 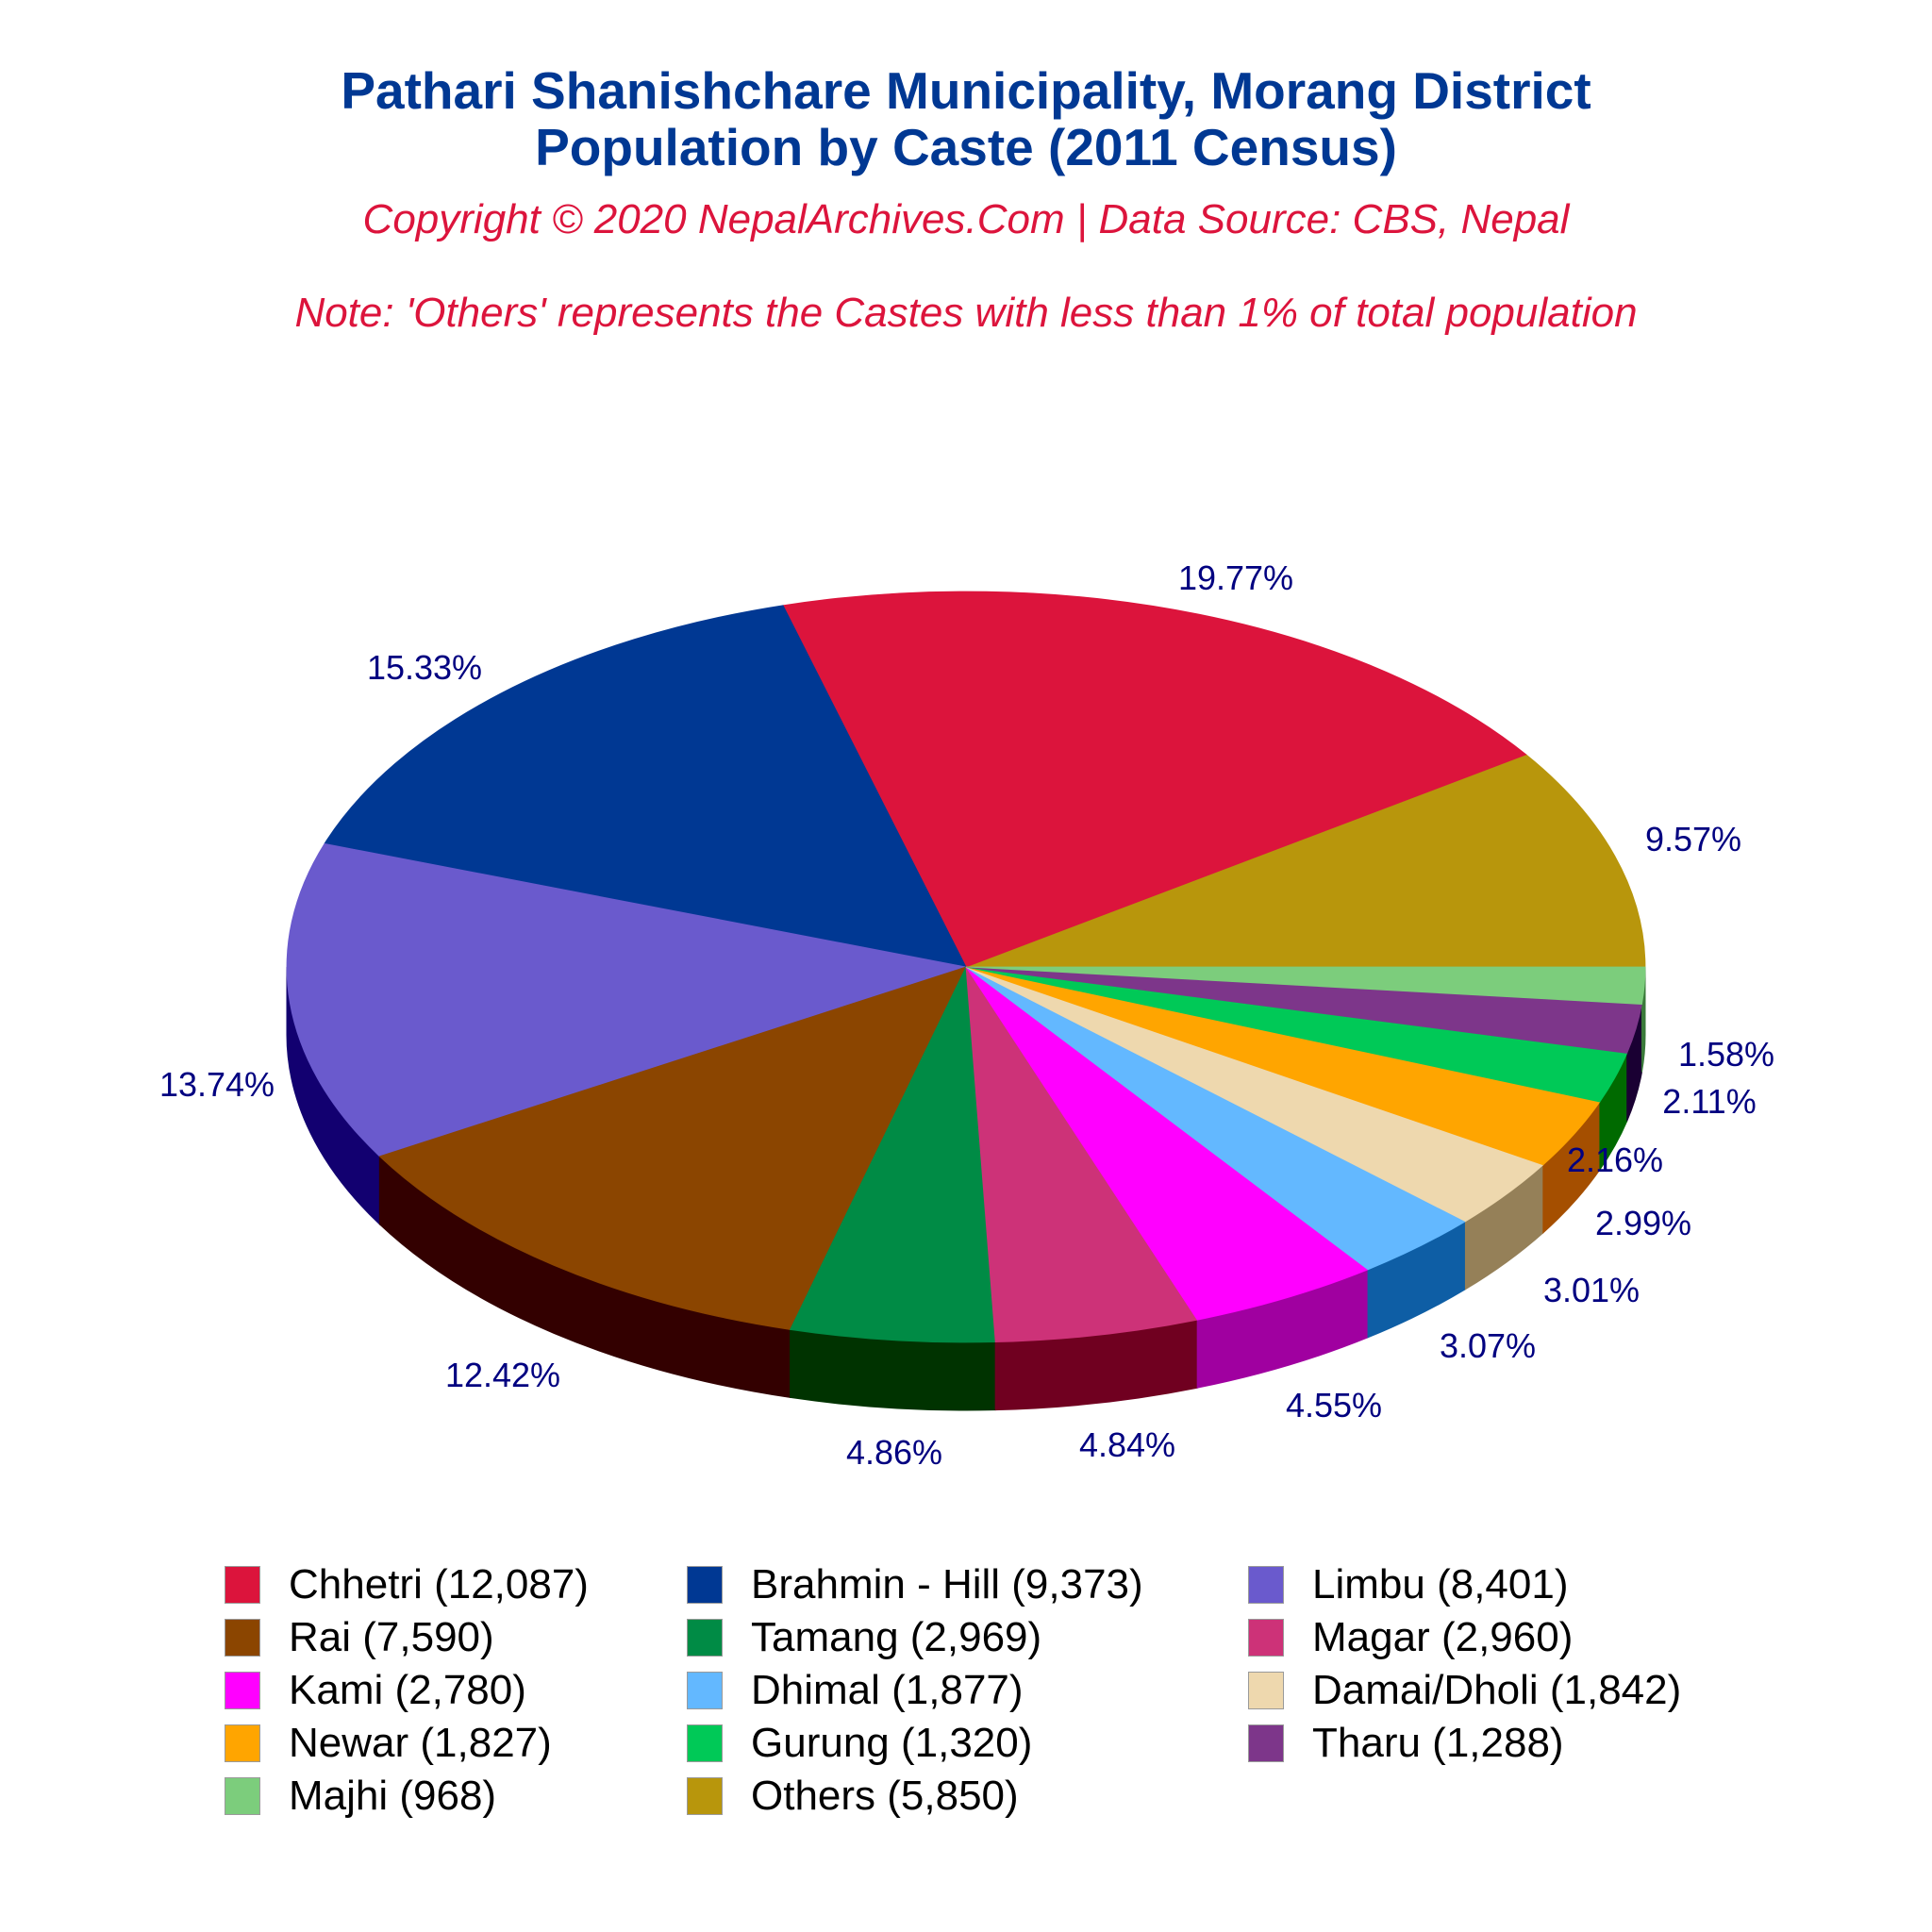 What do you see at coordinates (1305, 986) in the screenshot?
I see `pie-slice-majhi` at bounding box center [1305, 986].